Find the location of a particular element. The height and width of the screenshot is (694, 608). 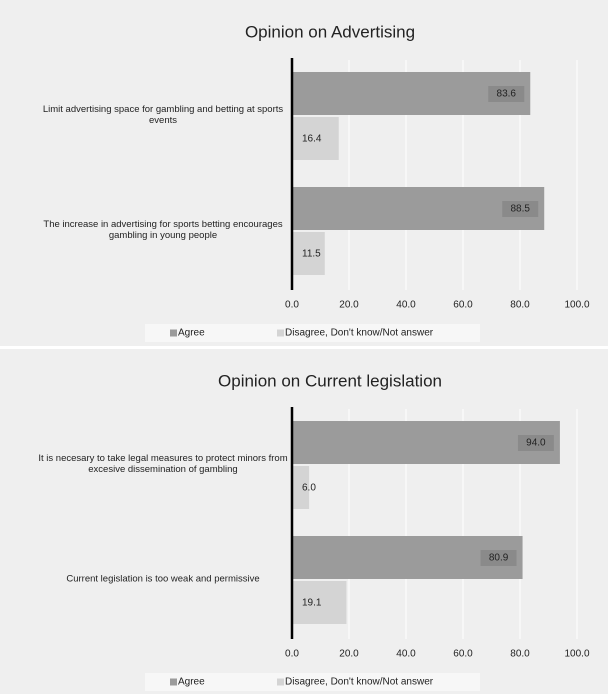

separator is located at coordinates (304, 347).